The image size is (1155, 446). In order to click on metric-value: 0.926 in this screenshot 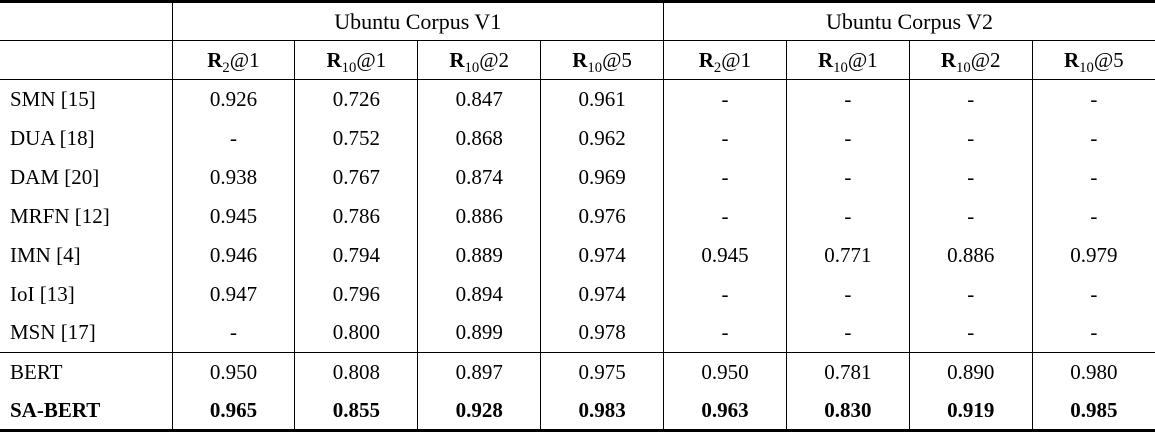, I will do `click(233, 99)`.